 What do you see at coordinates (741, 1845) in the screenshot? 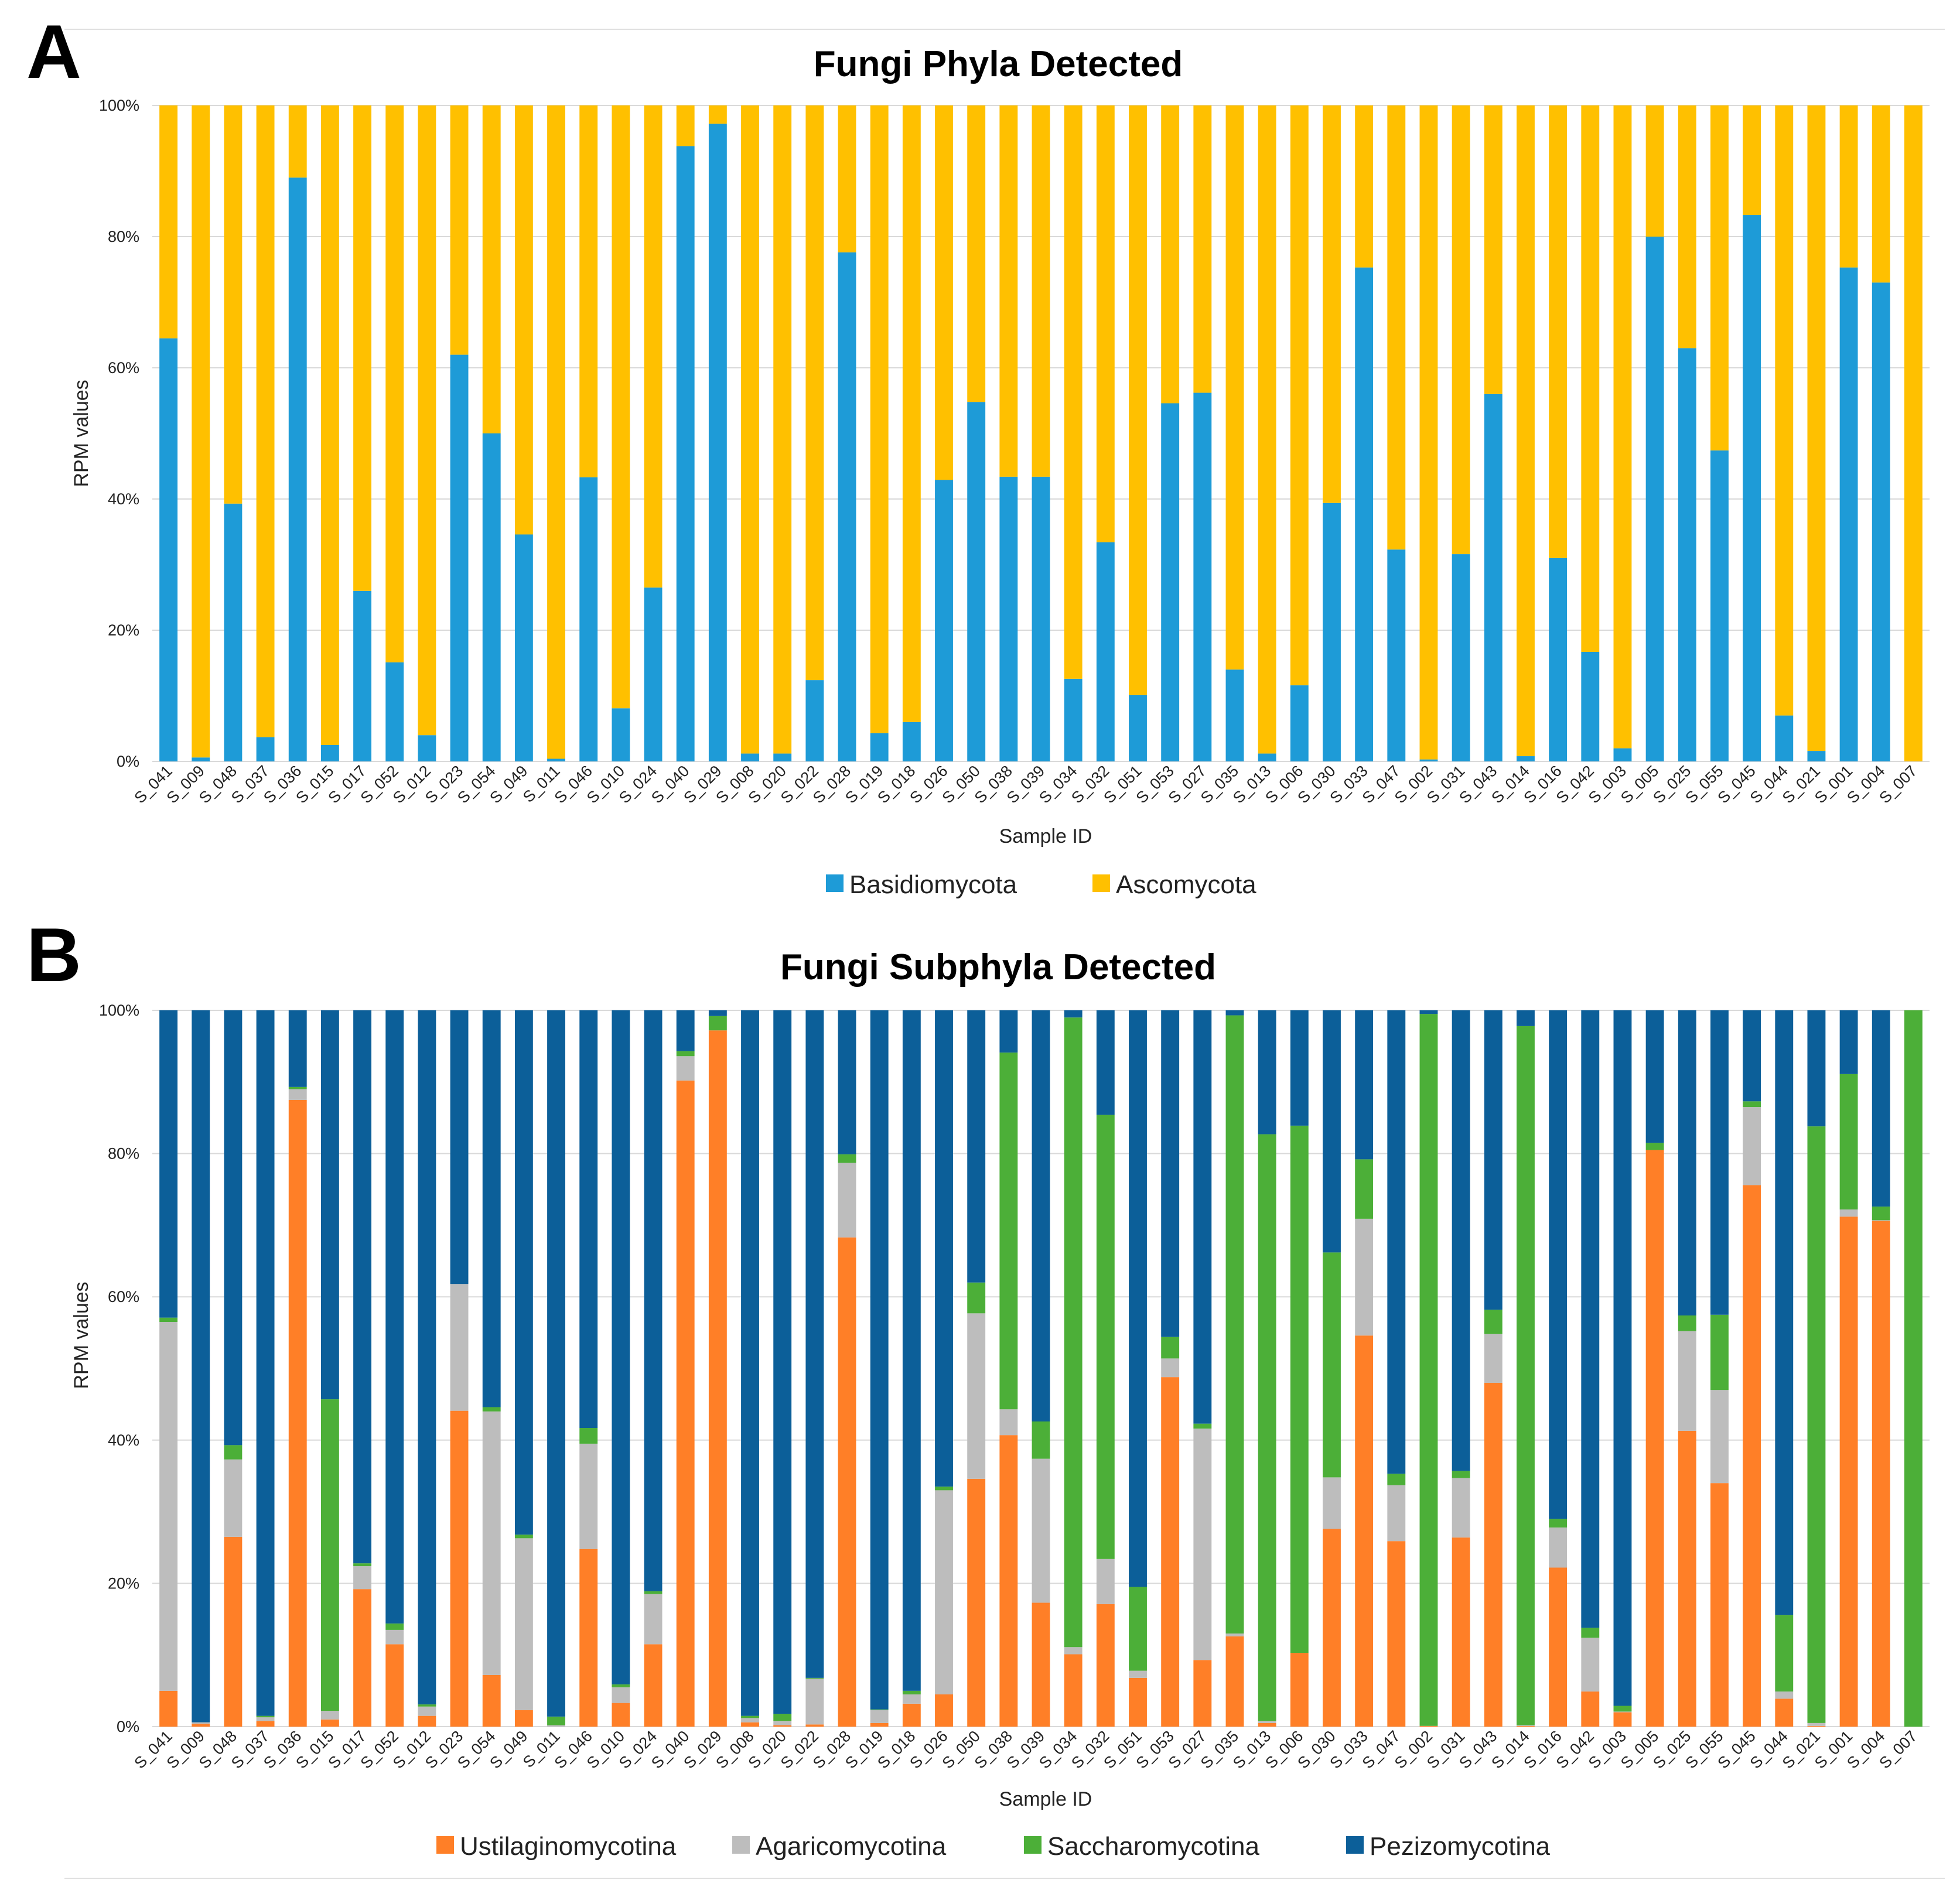
I see `legend-swatch-agaricomycotina` at bounding box center [741, 1845].